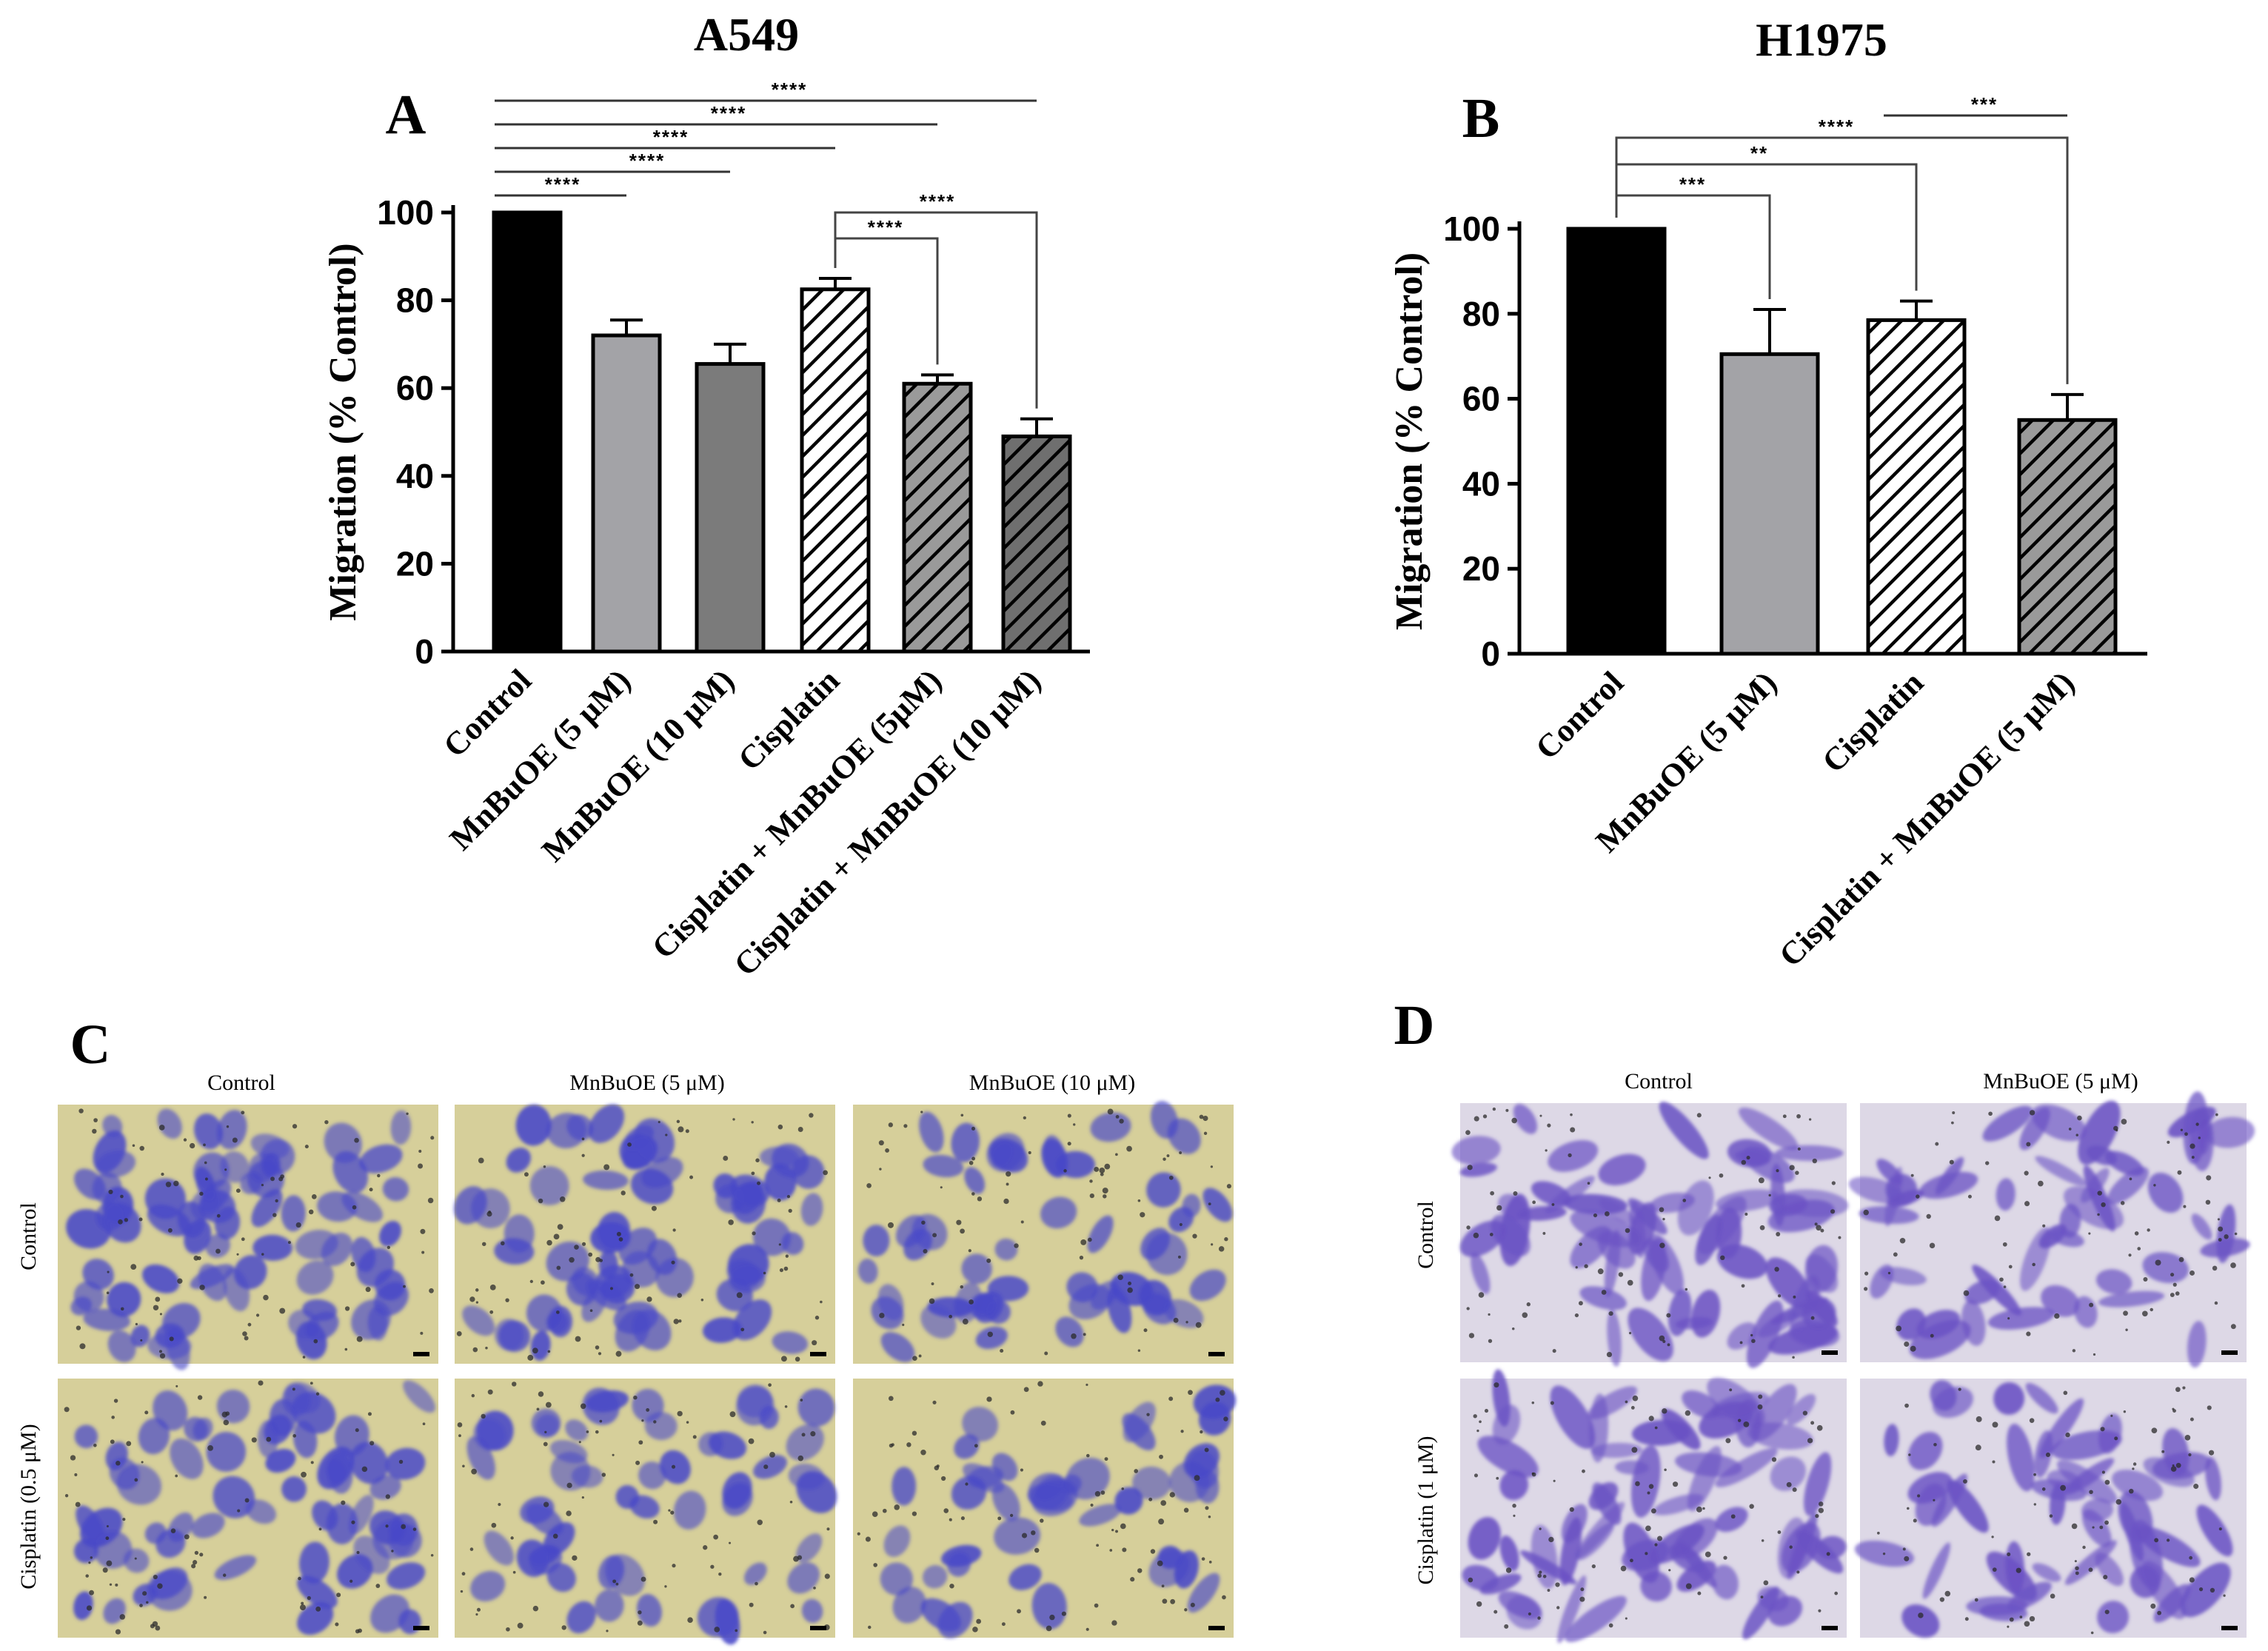 The height and width of the screenshot is (1651, 2268). Describe the element at coordinates (1872, 722) in the screenshot. I see `x-tick-label-2: Cisplatin` at that location.